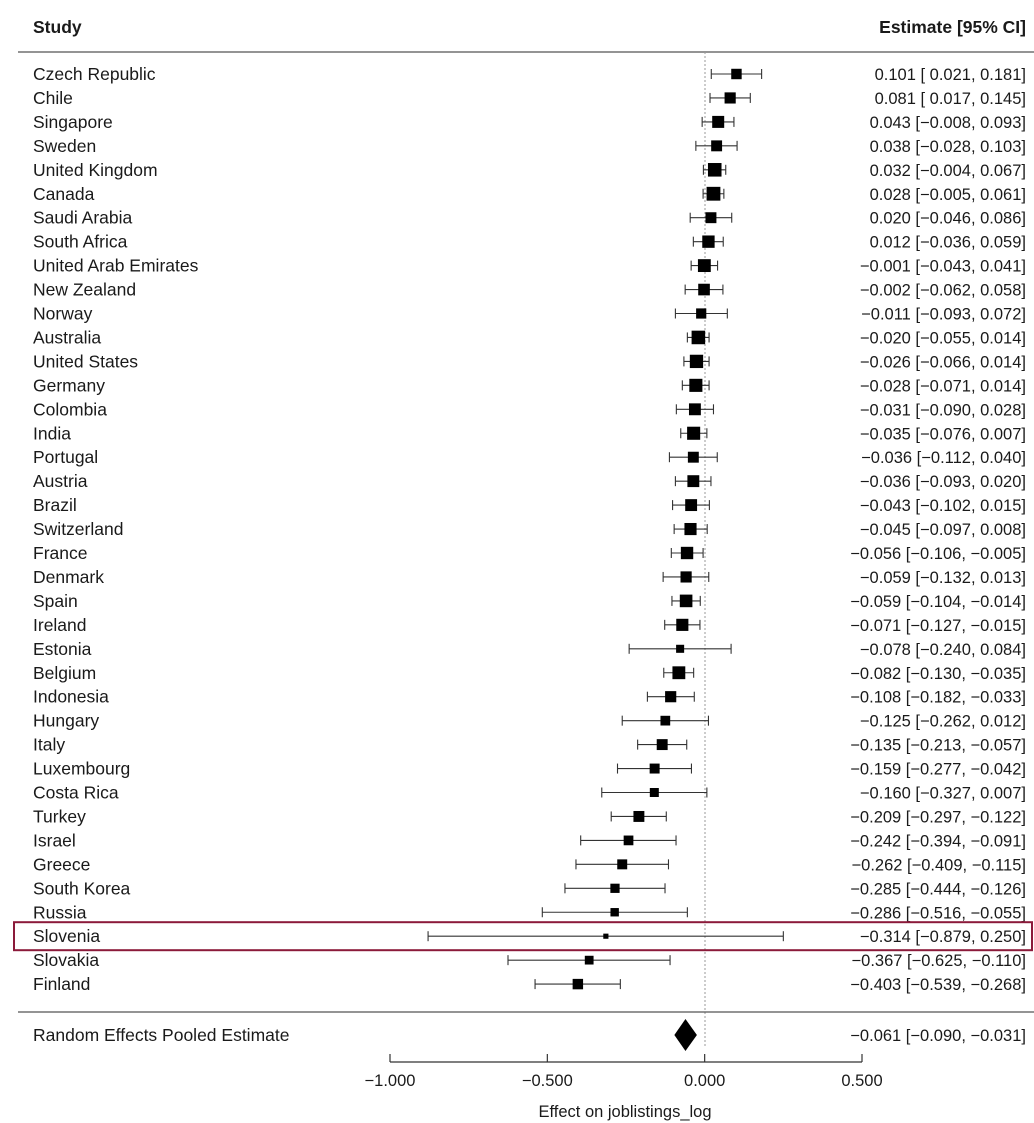 Image resolution: width=1034 pixels, height=1123 pixels. Describe the element at coordinates (66, 936) in the screenshot. I see `study-label: Slovenia` at that location.